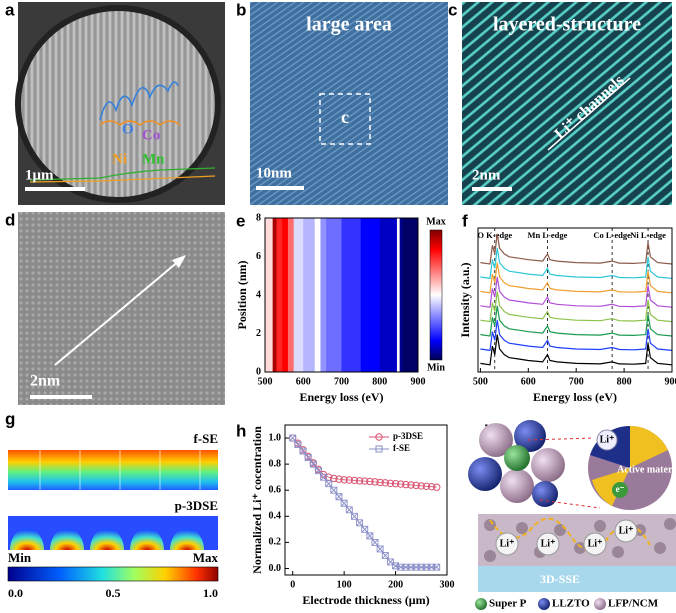  What do you see at coordinates (576, 381) in the screenshot?
I see `x-tick-label: 700` at bounding box center [576, 381].